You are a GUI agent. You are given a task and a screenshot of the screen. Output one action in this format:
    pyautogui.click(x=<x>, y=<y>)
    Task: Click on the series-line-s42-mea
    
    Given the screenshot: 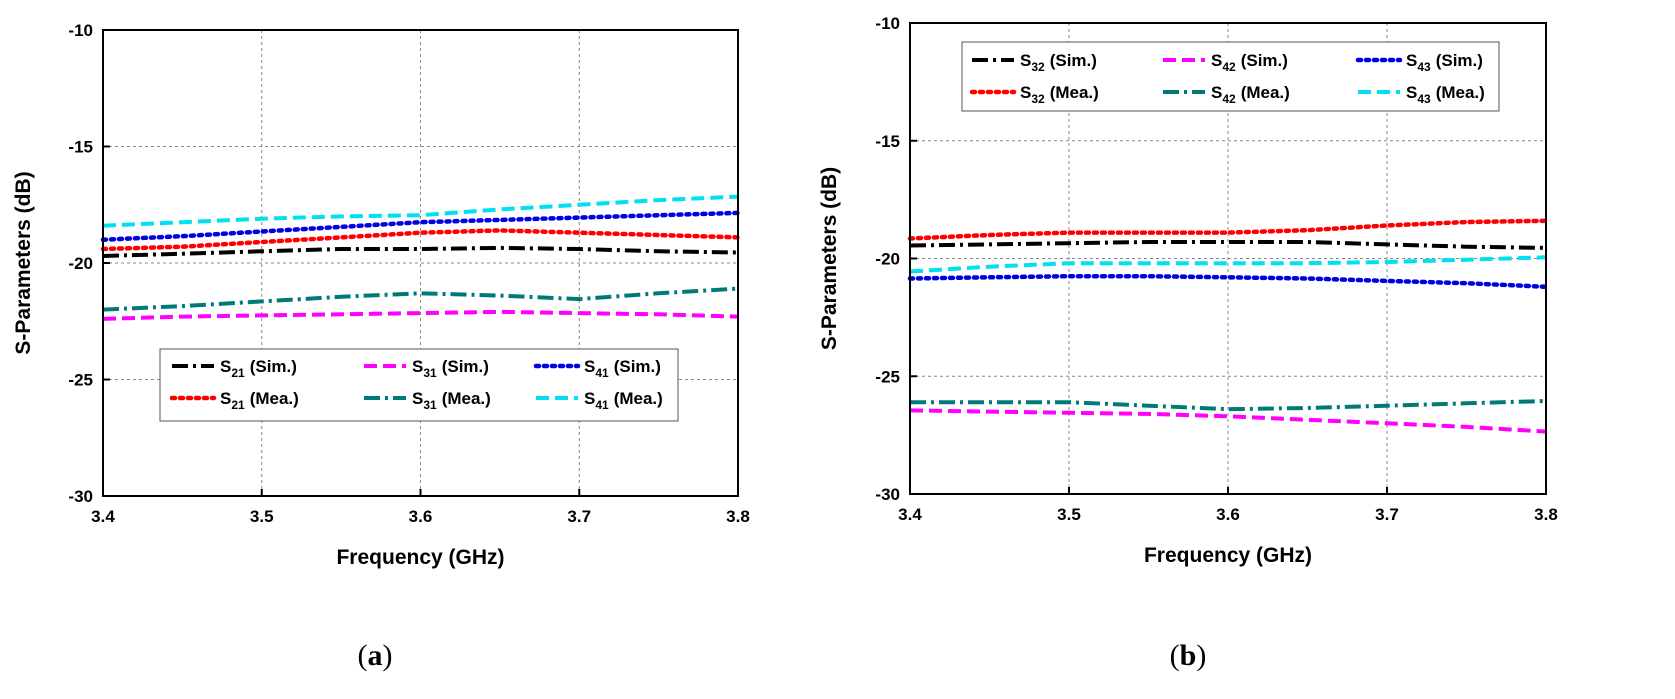 What is the action you would take?
    pyautogui.click(x=1228, y=405)
    